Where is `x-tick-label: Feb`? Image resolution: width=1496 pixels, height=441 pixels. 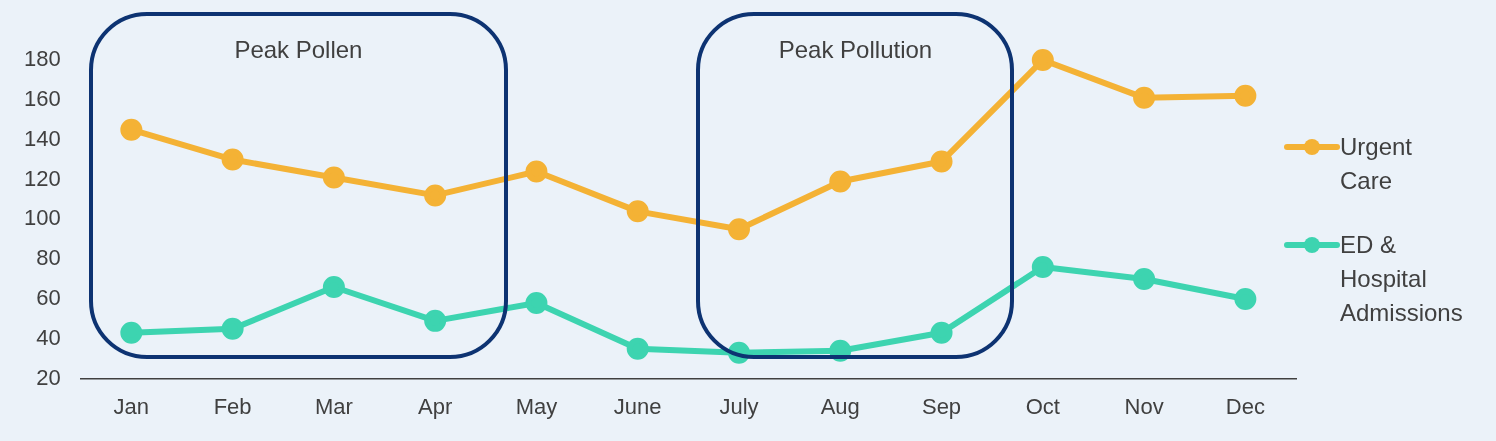 x-tick-label: Feb is located at coordinates (232, 406).